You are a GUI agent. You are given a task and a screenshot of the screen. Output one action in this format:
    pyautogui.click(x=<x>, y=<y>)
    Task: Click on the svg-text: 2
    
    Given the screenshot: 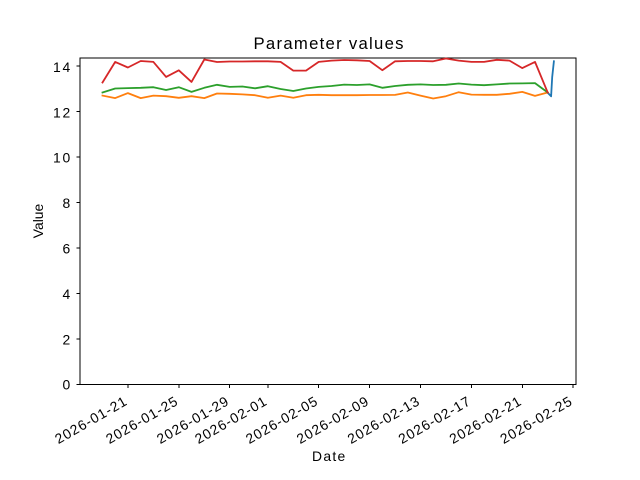 What is the action you would take?
    pyautogui.click(x=66, y=339)
    